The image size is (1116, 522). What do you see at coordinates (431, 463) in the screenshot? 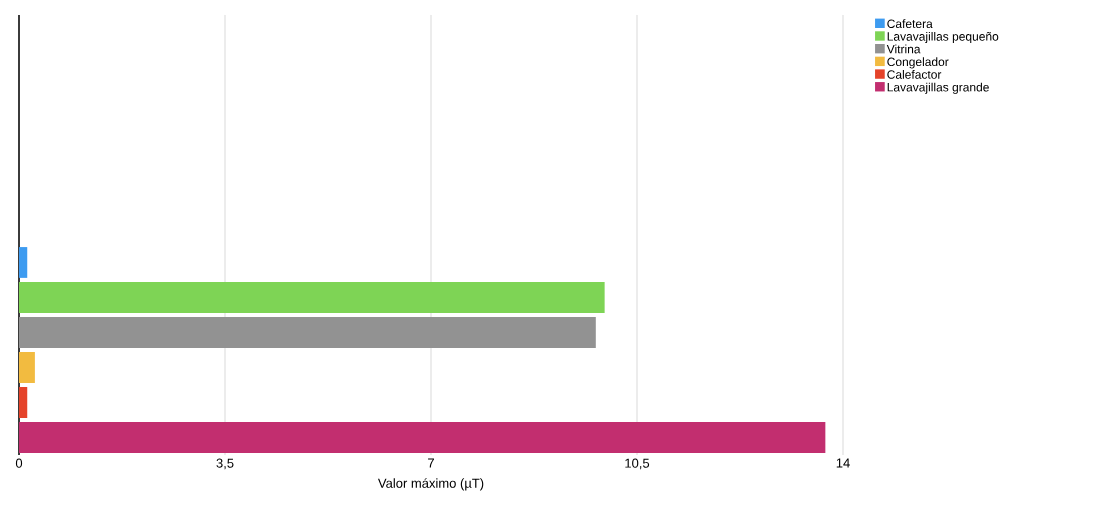
I see `x-tick-label: 7` at bounding box center [431, 463].